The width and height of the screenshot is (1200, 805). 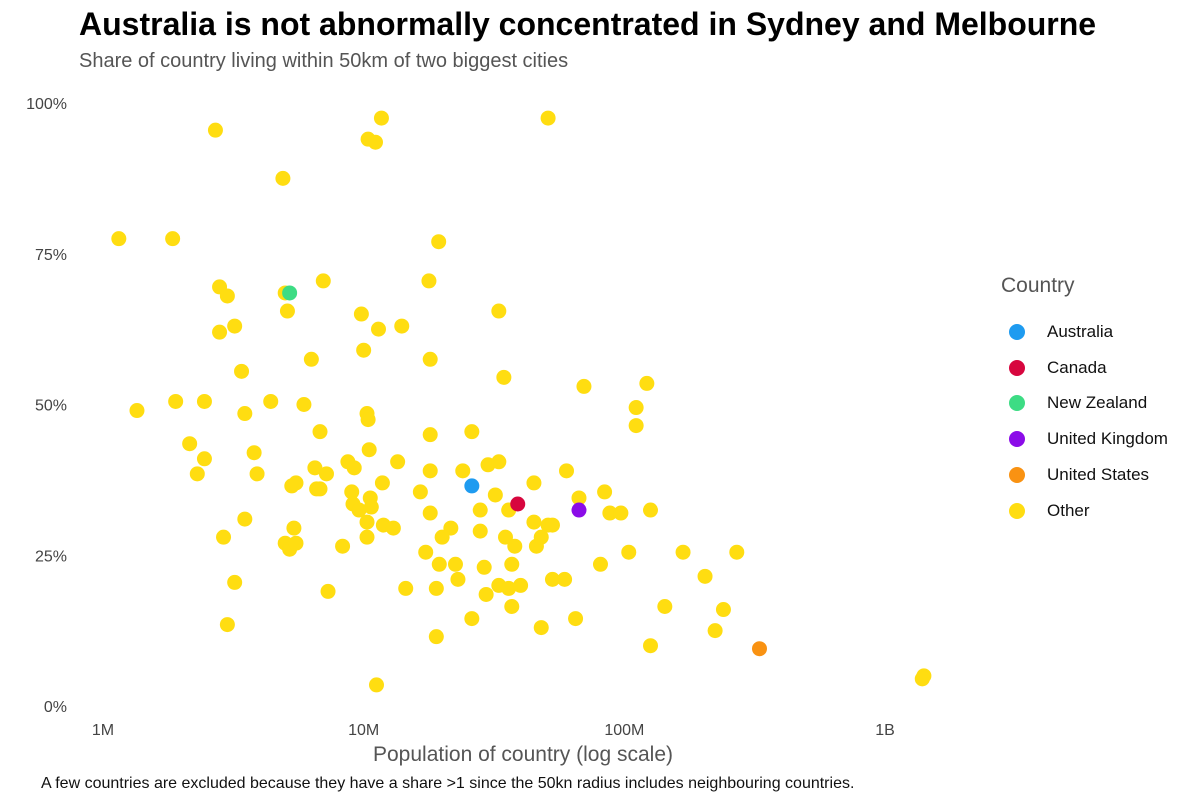 What do you see at coordinates (624, 730) in the screenshot?
I see `x-tick-label: 100M` at bounding box center [624, 730].